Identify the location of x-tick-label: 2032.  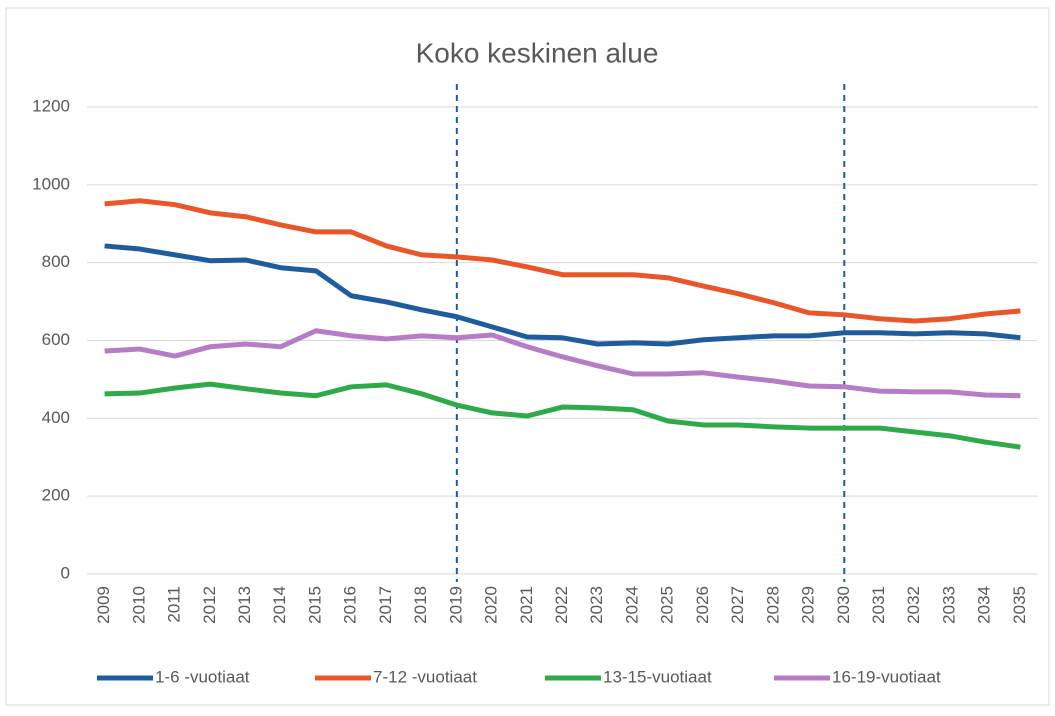
(913, 605).